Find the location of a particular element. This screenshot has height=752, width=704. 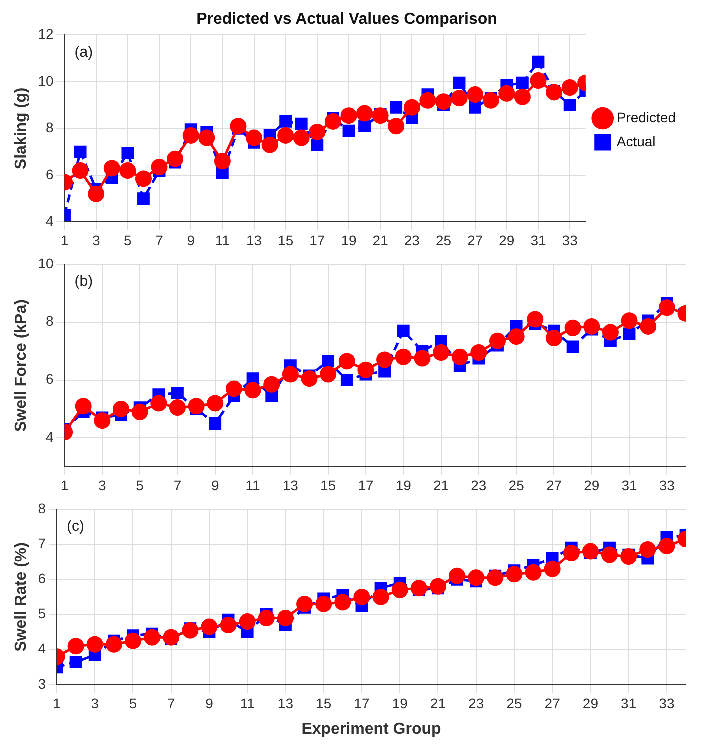

chart-title: Predicted vs Actual Values Comparison is located at coordinates (347, 19).